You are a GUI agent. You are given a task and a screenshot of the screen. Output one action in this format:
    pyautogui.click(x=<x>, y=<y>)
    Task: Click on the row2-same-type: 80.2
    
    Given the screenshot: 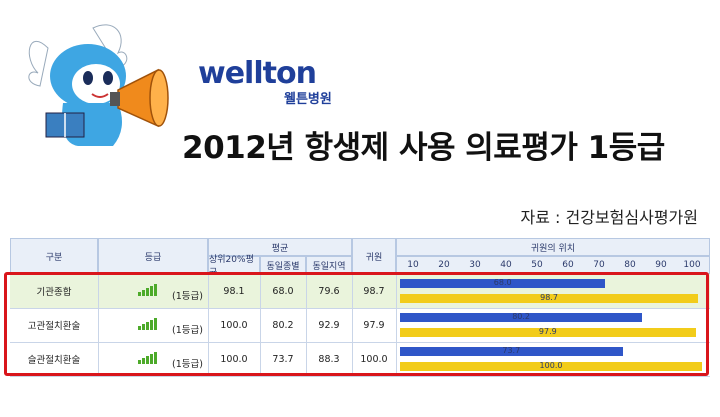 What is the action you would take?
    pyautogui.click(x=283, y=325)
    